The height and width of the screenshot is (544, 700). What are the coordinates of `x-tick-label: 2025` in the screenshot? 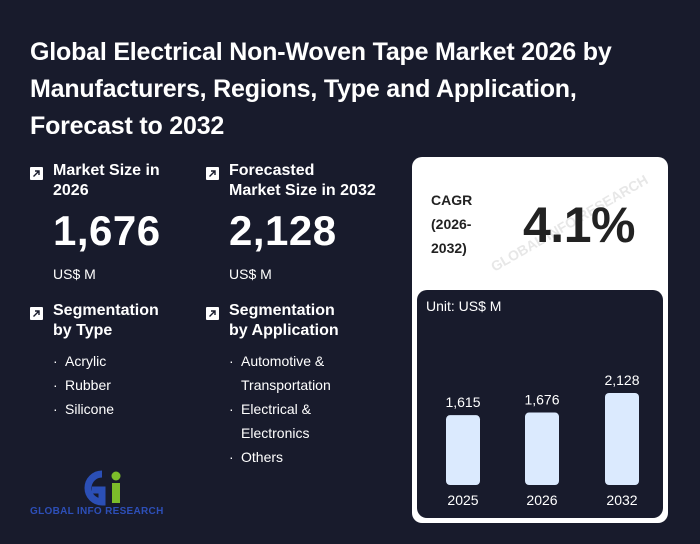 It's located at (462, 500).